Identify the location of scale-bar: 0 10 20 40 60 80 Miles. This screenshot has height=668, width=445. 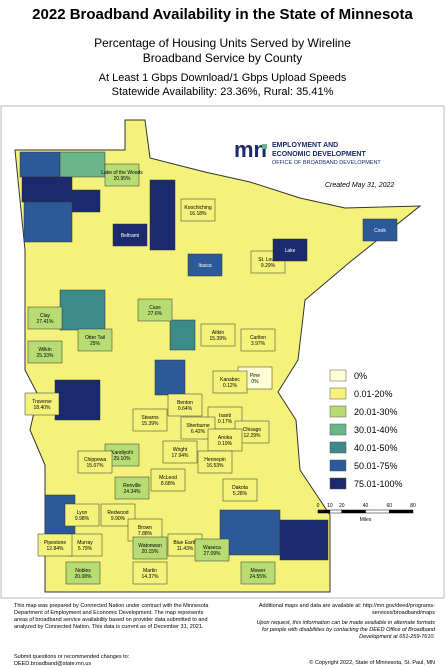
(366, 513).